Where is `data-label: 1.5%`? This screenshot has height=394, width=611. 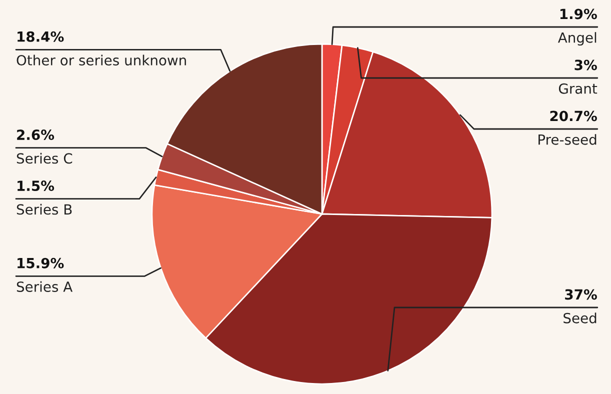 data-label: 1.5% is located at coordinates (36, 186).